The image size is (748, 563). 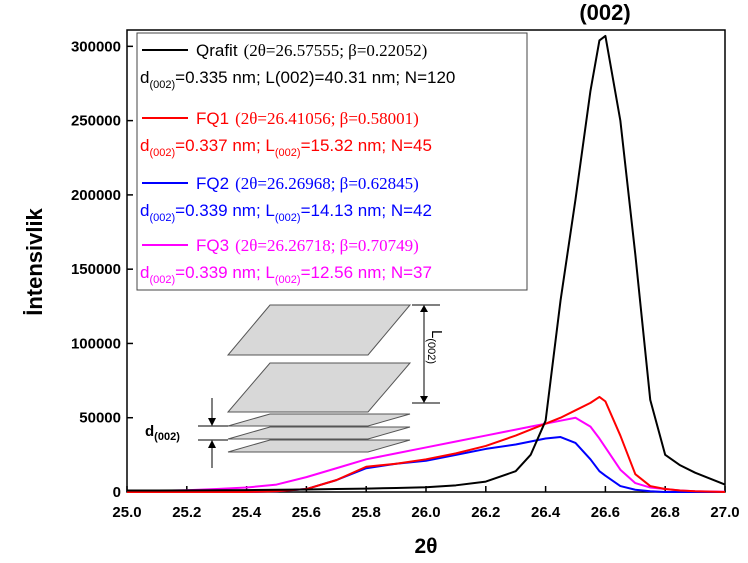 I want to click on inset-d-main: d, so click(x=149, y=431).